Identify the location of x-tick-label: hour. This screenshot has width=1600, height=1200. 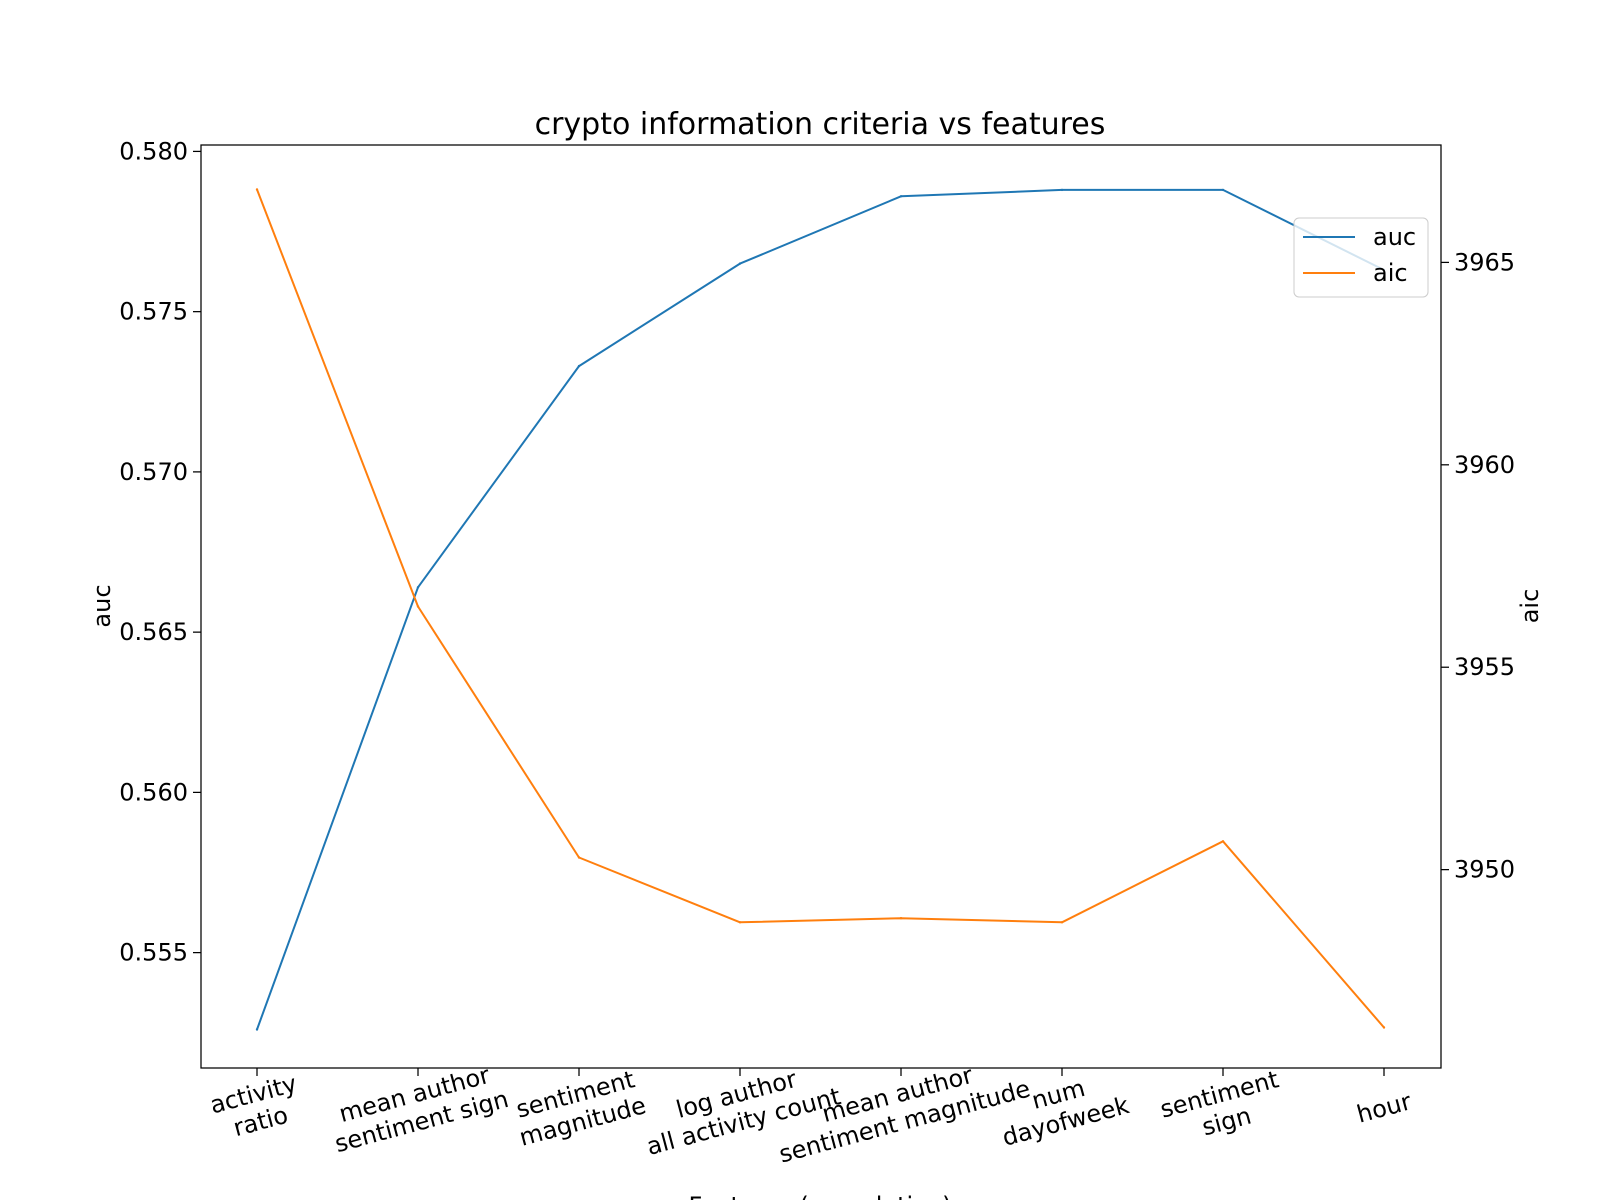
(1384, 1107).